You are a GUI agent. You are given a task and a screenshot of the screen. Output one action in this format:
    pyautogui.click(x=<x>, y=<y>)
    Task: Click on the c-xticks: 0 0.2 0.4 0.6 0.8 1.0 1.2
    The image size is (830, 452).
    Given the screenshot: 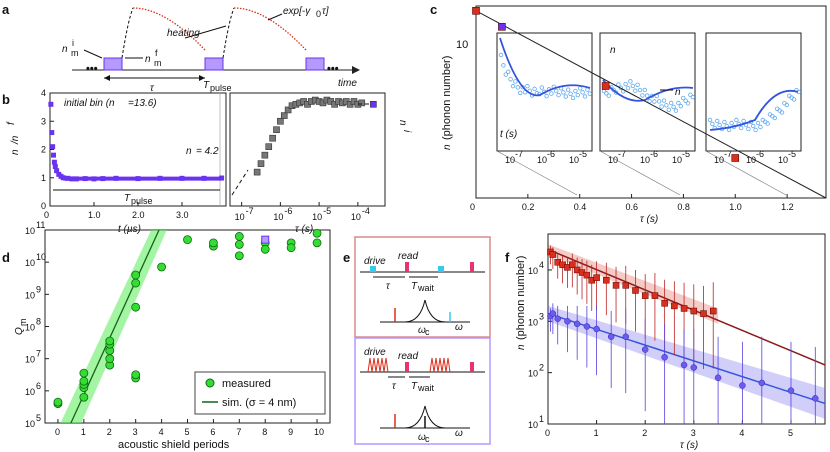 What is the action you would take?
    pyautogui.click(x=632, y=203)
    